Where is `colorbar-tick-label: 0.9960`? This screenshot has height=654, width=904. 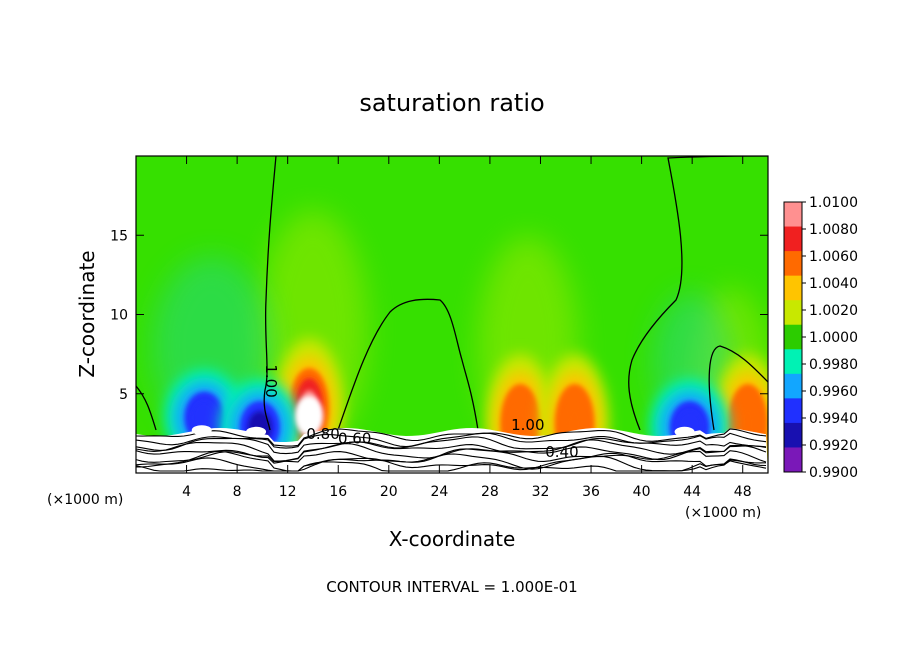 colorbar-tick-label: 0.9960 is located at coordinates (833, 392).